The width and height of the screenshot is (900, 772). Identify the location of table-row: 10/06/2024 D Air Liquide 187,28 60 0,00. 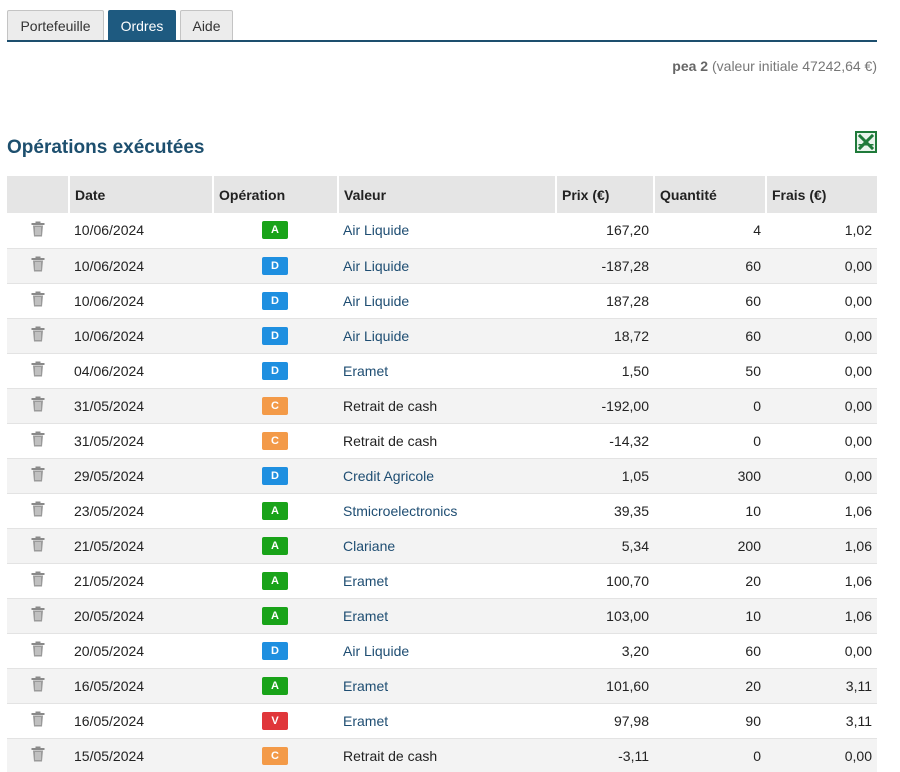
(442, 301).